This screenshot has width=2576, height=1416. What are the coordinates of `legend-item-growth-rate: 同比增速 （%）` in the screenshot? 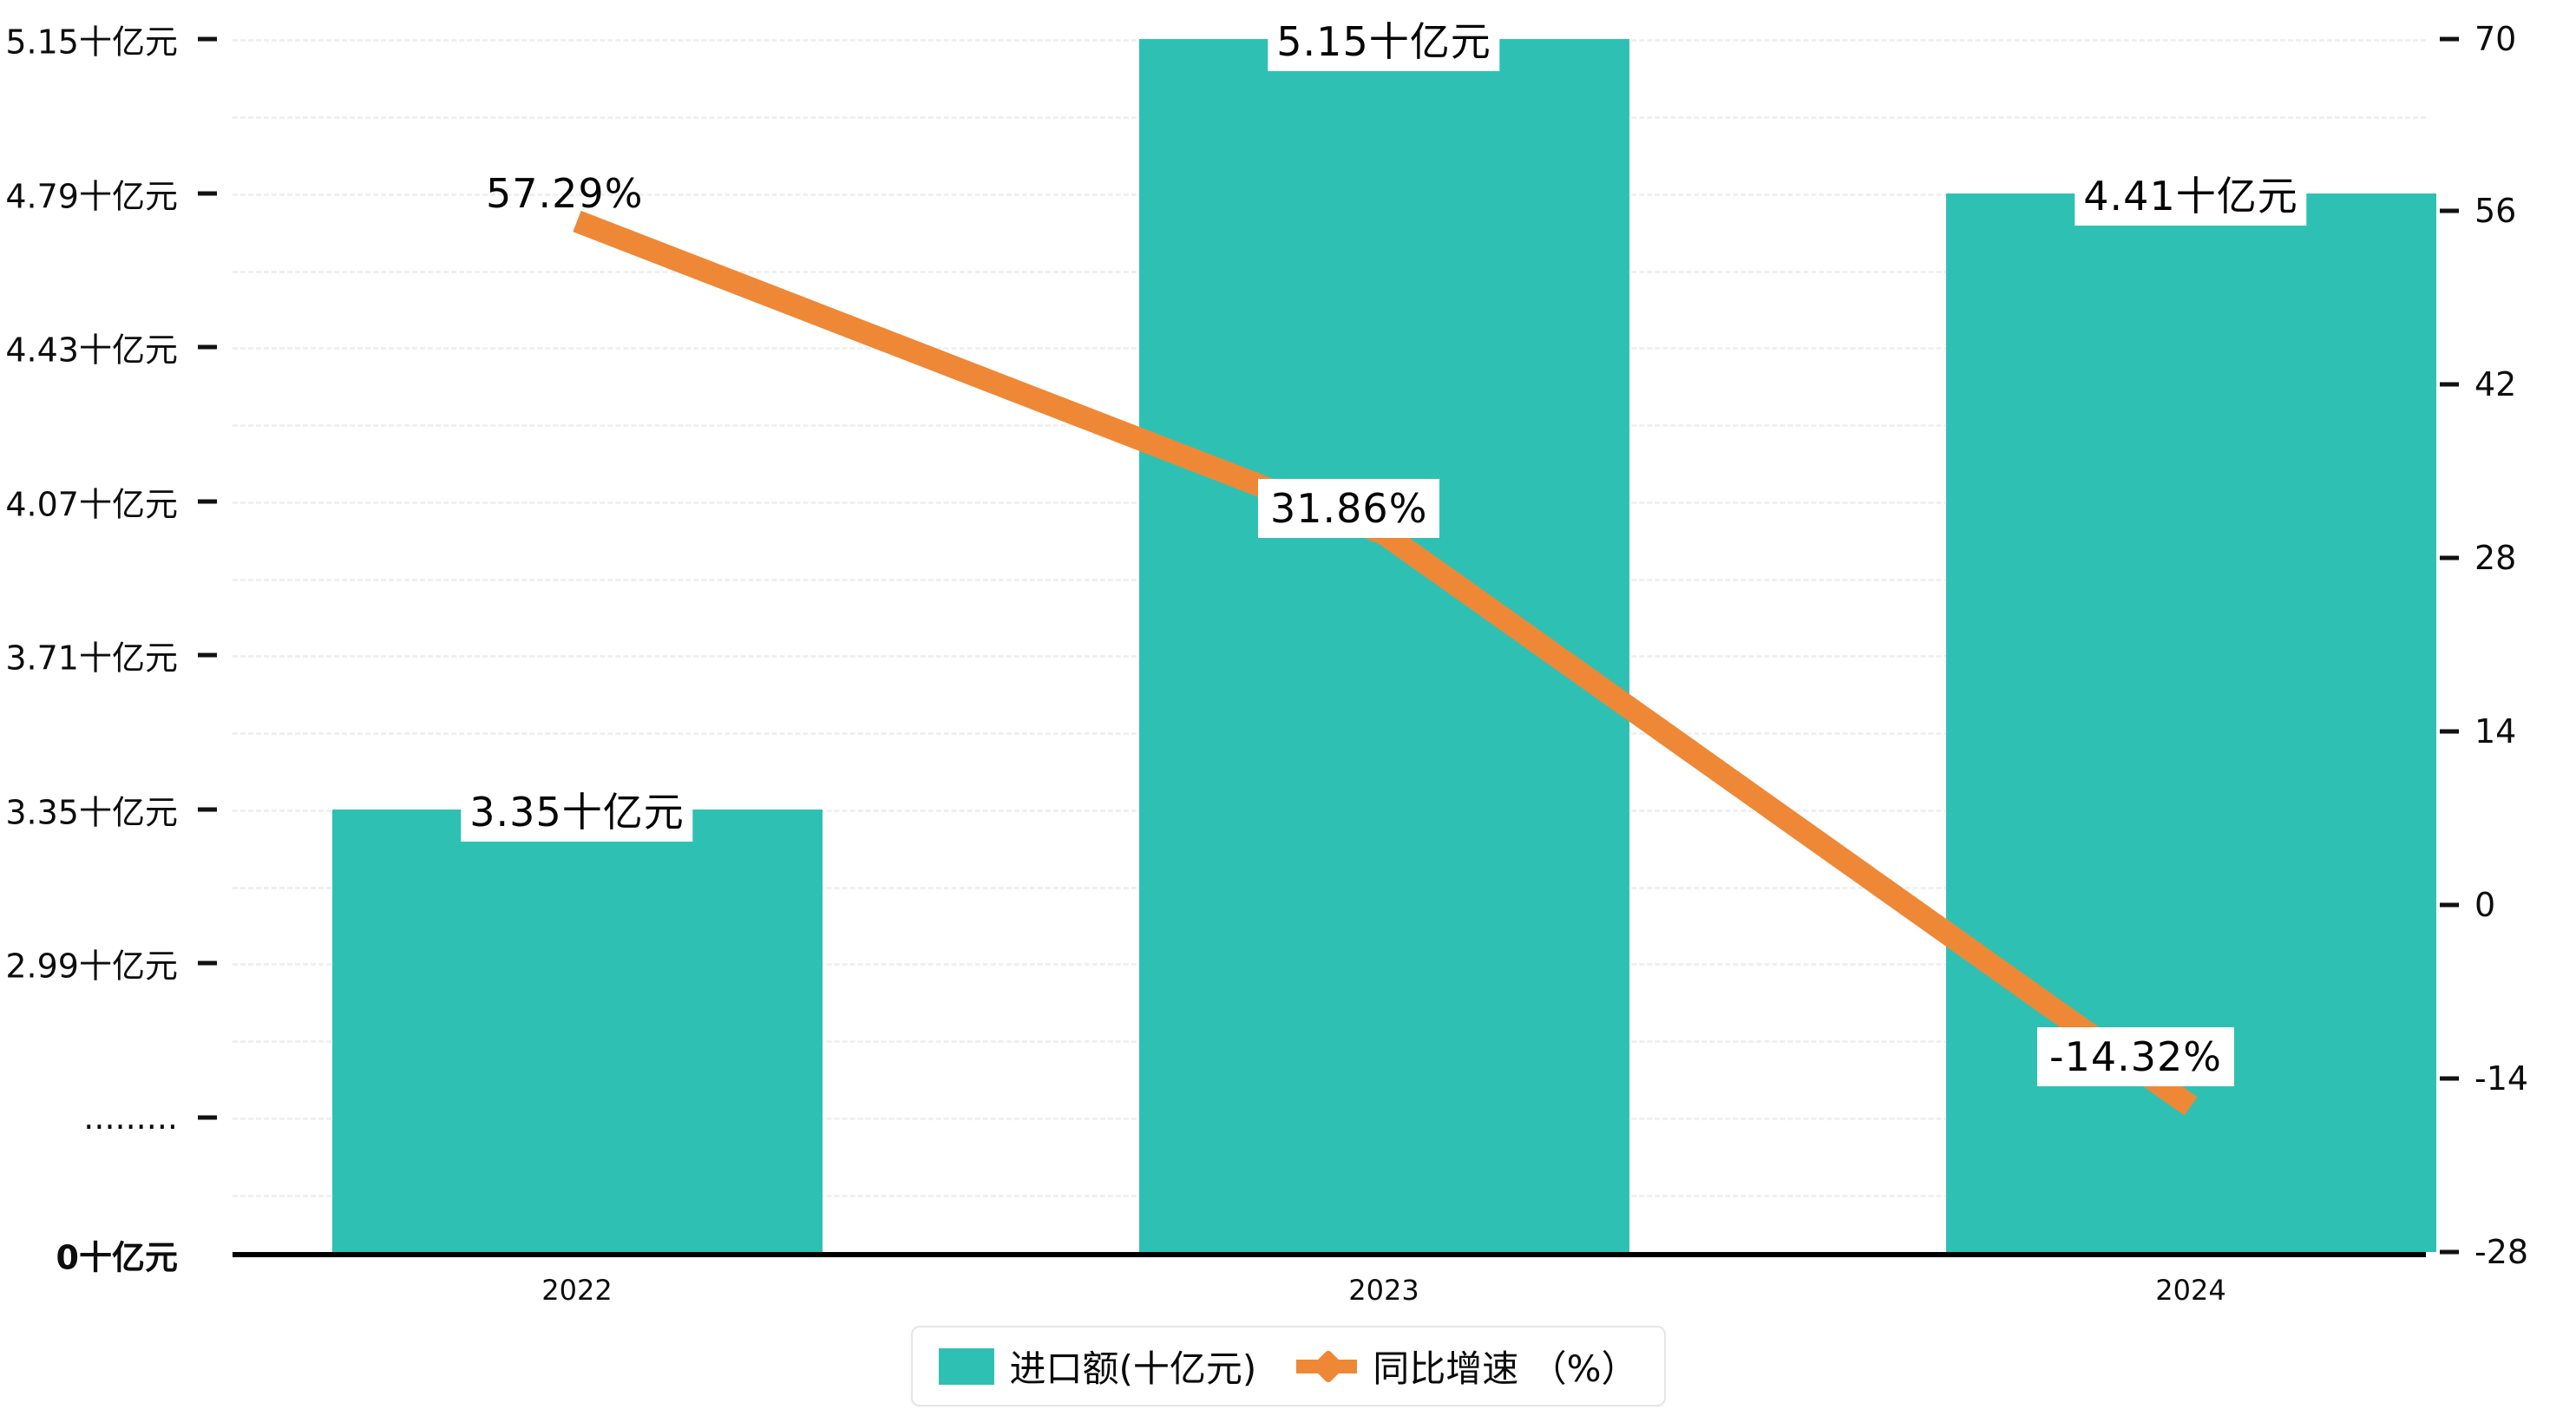 It's located at (1467, 1367).